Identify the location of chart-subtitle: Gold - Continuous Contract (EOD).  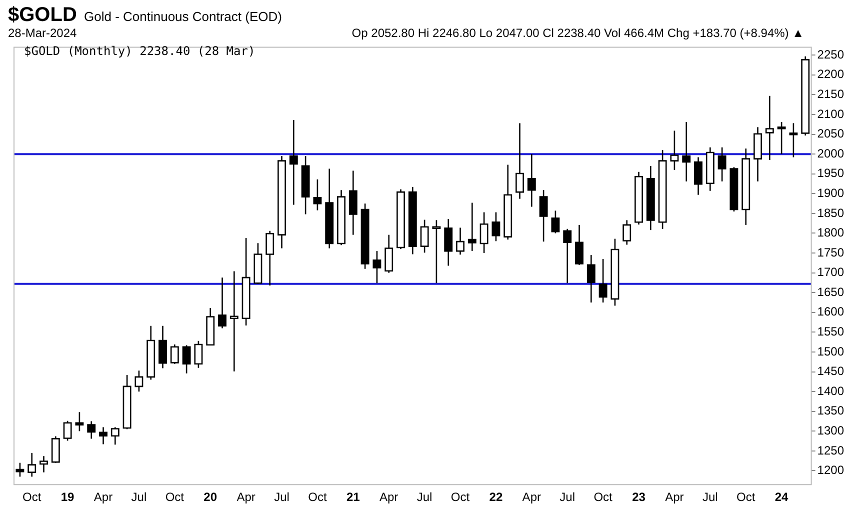
(183, 16).